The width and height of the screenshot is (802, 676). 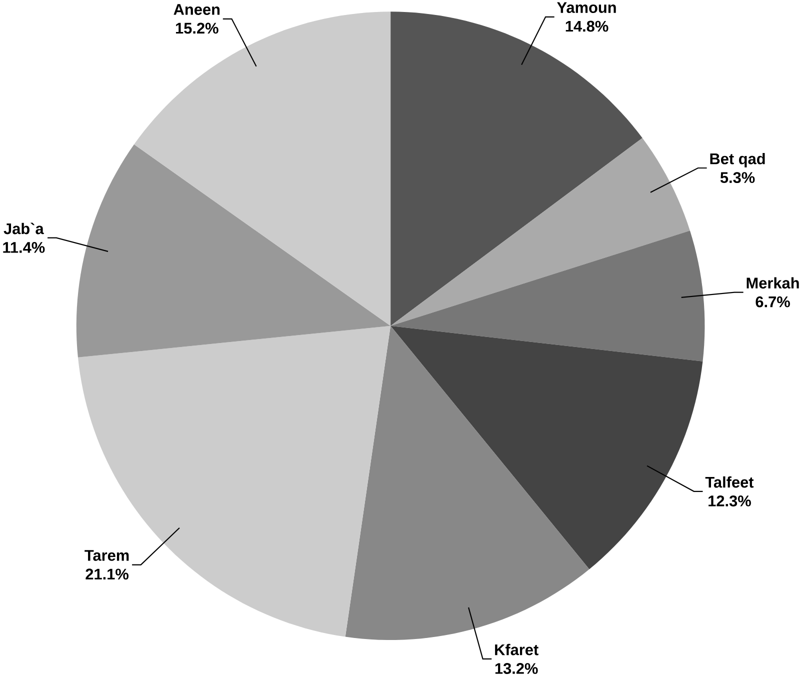 What do you see at coordinates (737, 177) in the screenshot?
I see `data-label: 5.3%` at bounding box center [737, 177].